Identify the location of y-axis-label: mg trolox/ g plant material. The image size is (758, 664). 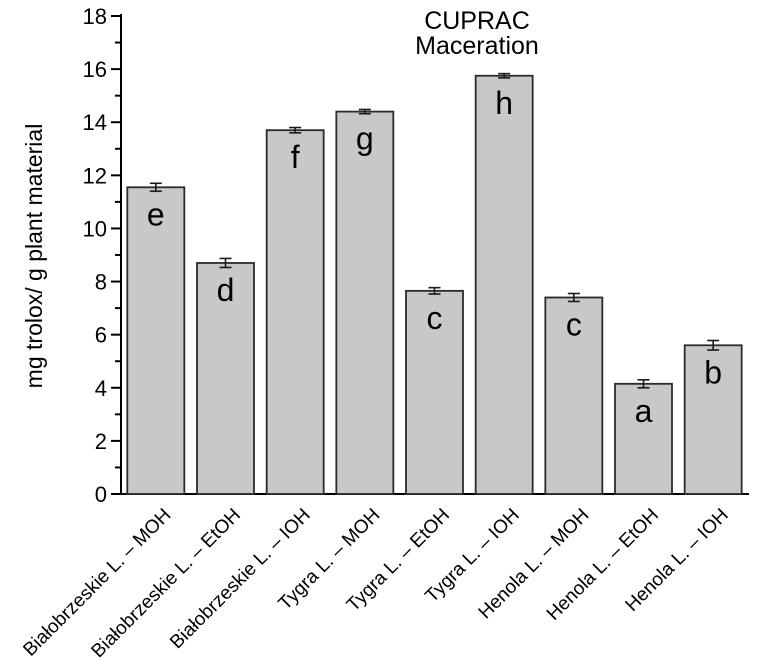
(34, 256).